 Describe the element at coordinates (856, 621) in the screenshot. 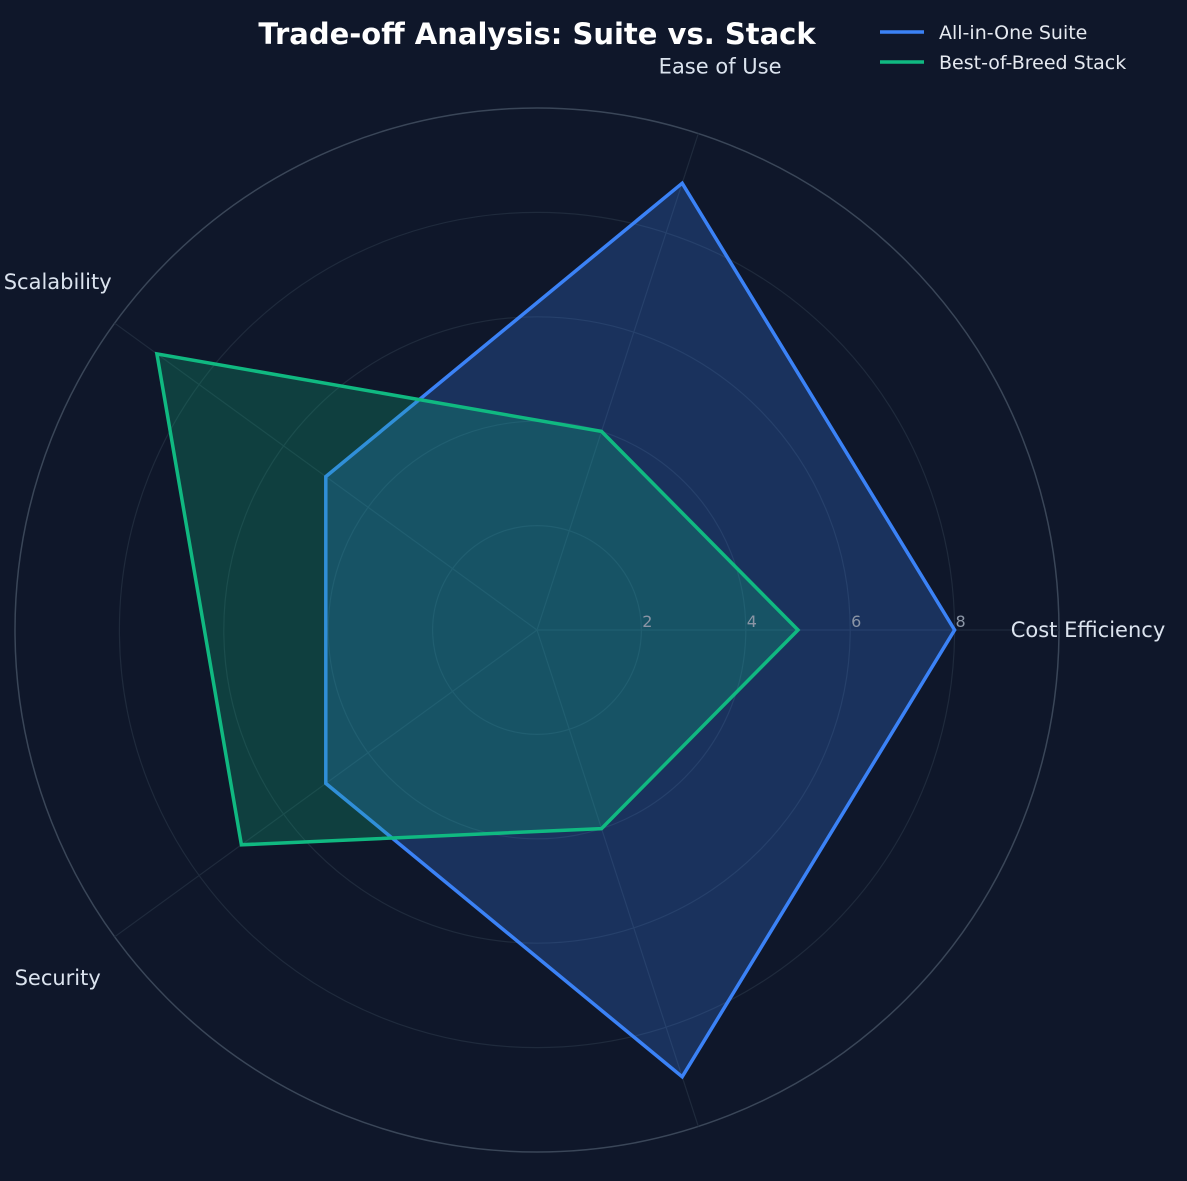

I see `tick-label: 6` at that location.